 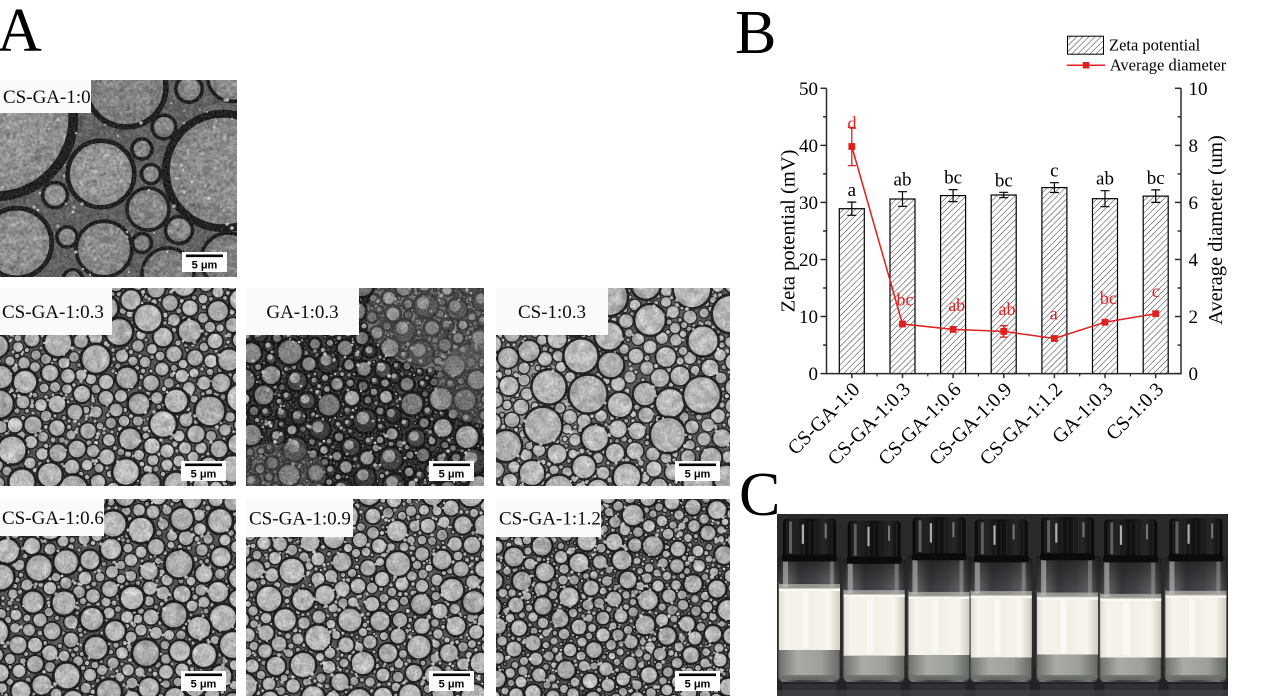 I want to click on svg-text: 40, so click(x=808, y=146).